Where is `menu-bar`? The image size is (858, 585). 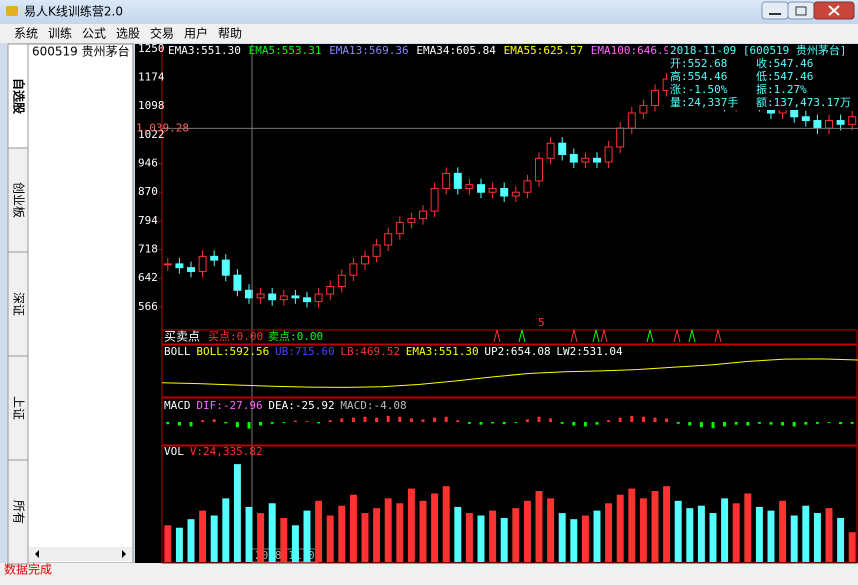
menu-bar is located at coordinates (429, 33).